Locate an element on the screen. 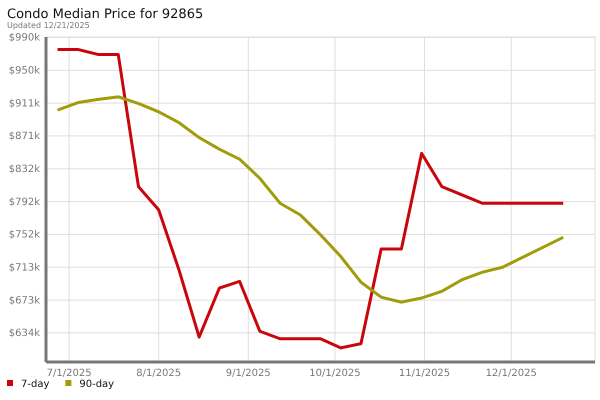  x-tick-label: 7/1/2025 is located at coordinates (69, 374).